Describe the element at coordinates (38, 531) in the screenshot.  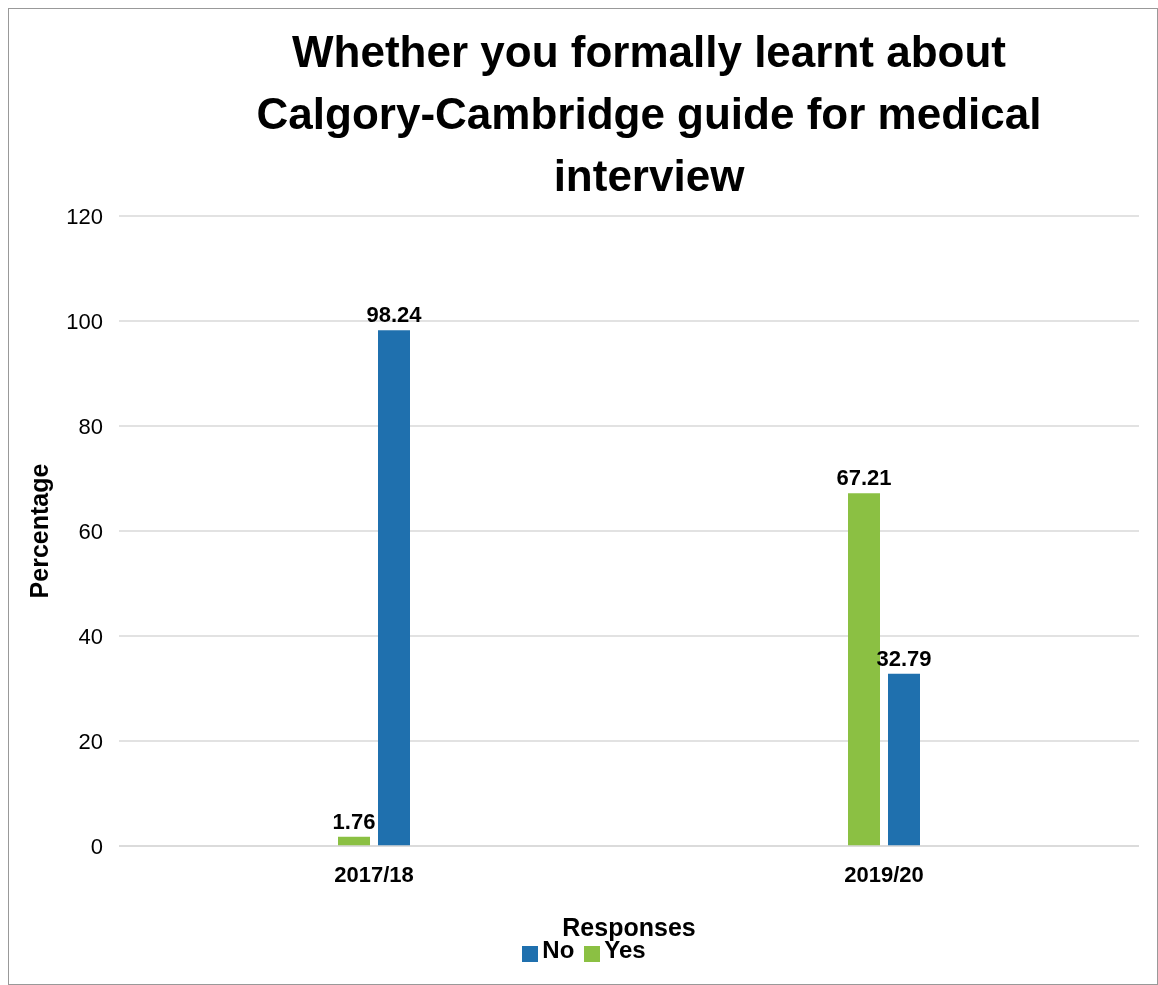
I see `y-axis-title: Percentage` at that location.